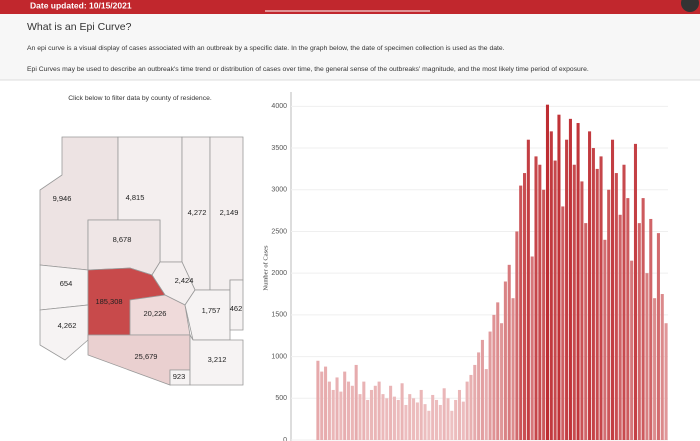 The image size is (700, 441). I want to click on county-label: 4,262, so click(67, 325).